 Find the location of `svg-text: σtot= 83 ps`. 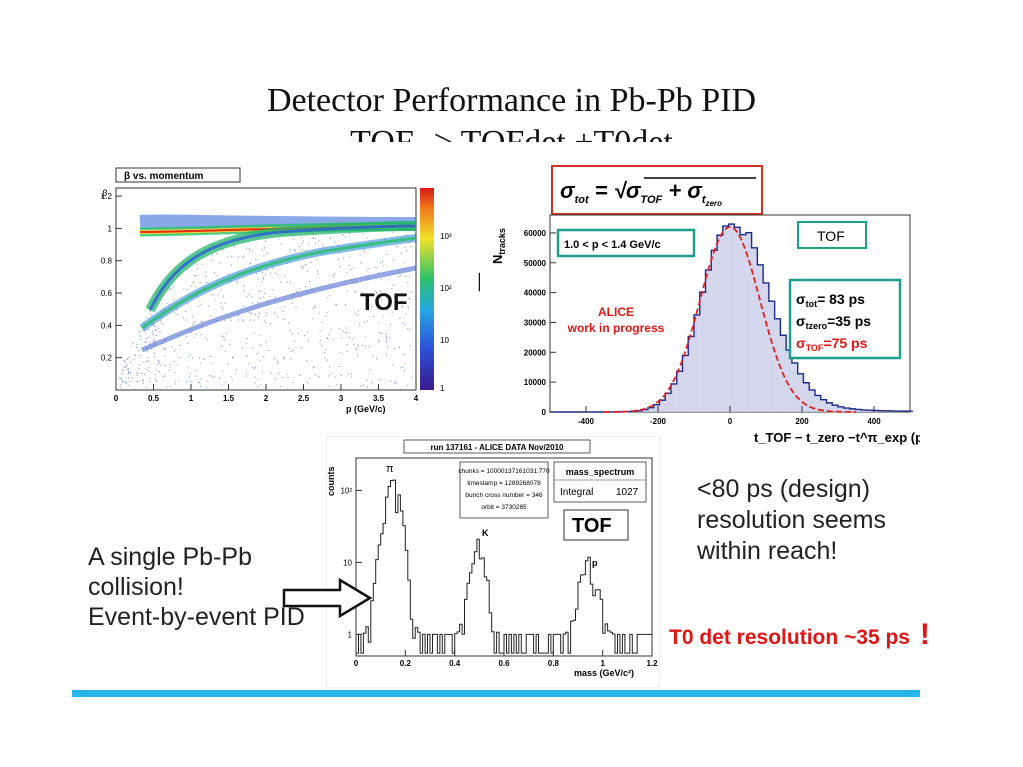

svg-text: σtot= 83 ps is located at coordinates (830, 300).